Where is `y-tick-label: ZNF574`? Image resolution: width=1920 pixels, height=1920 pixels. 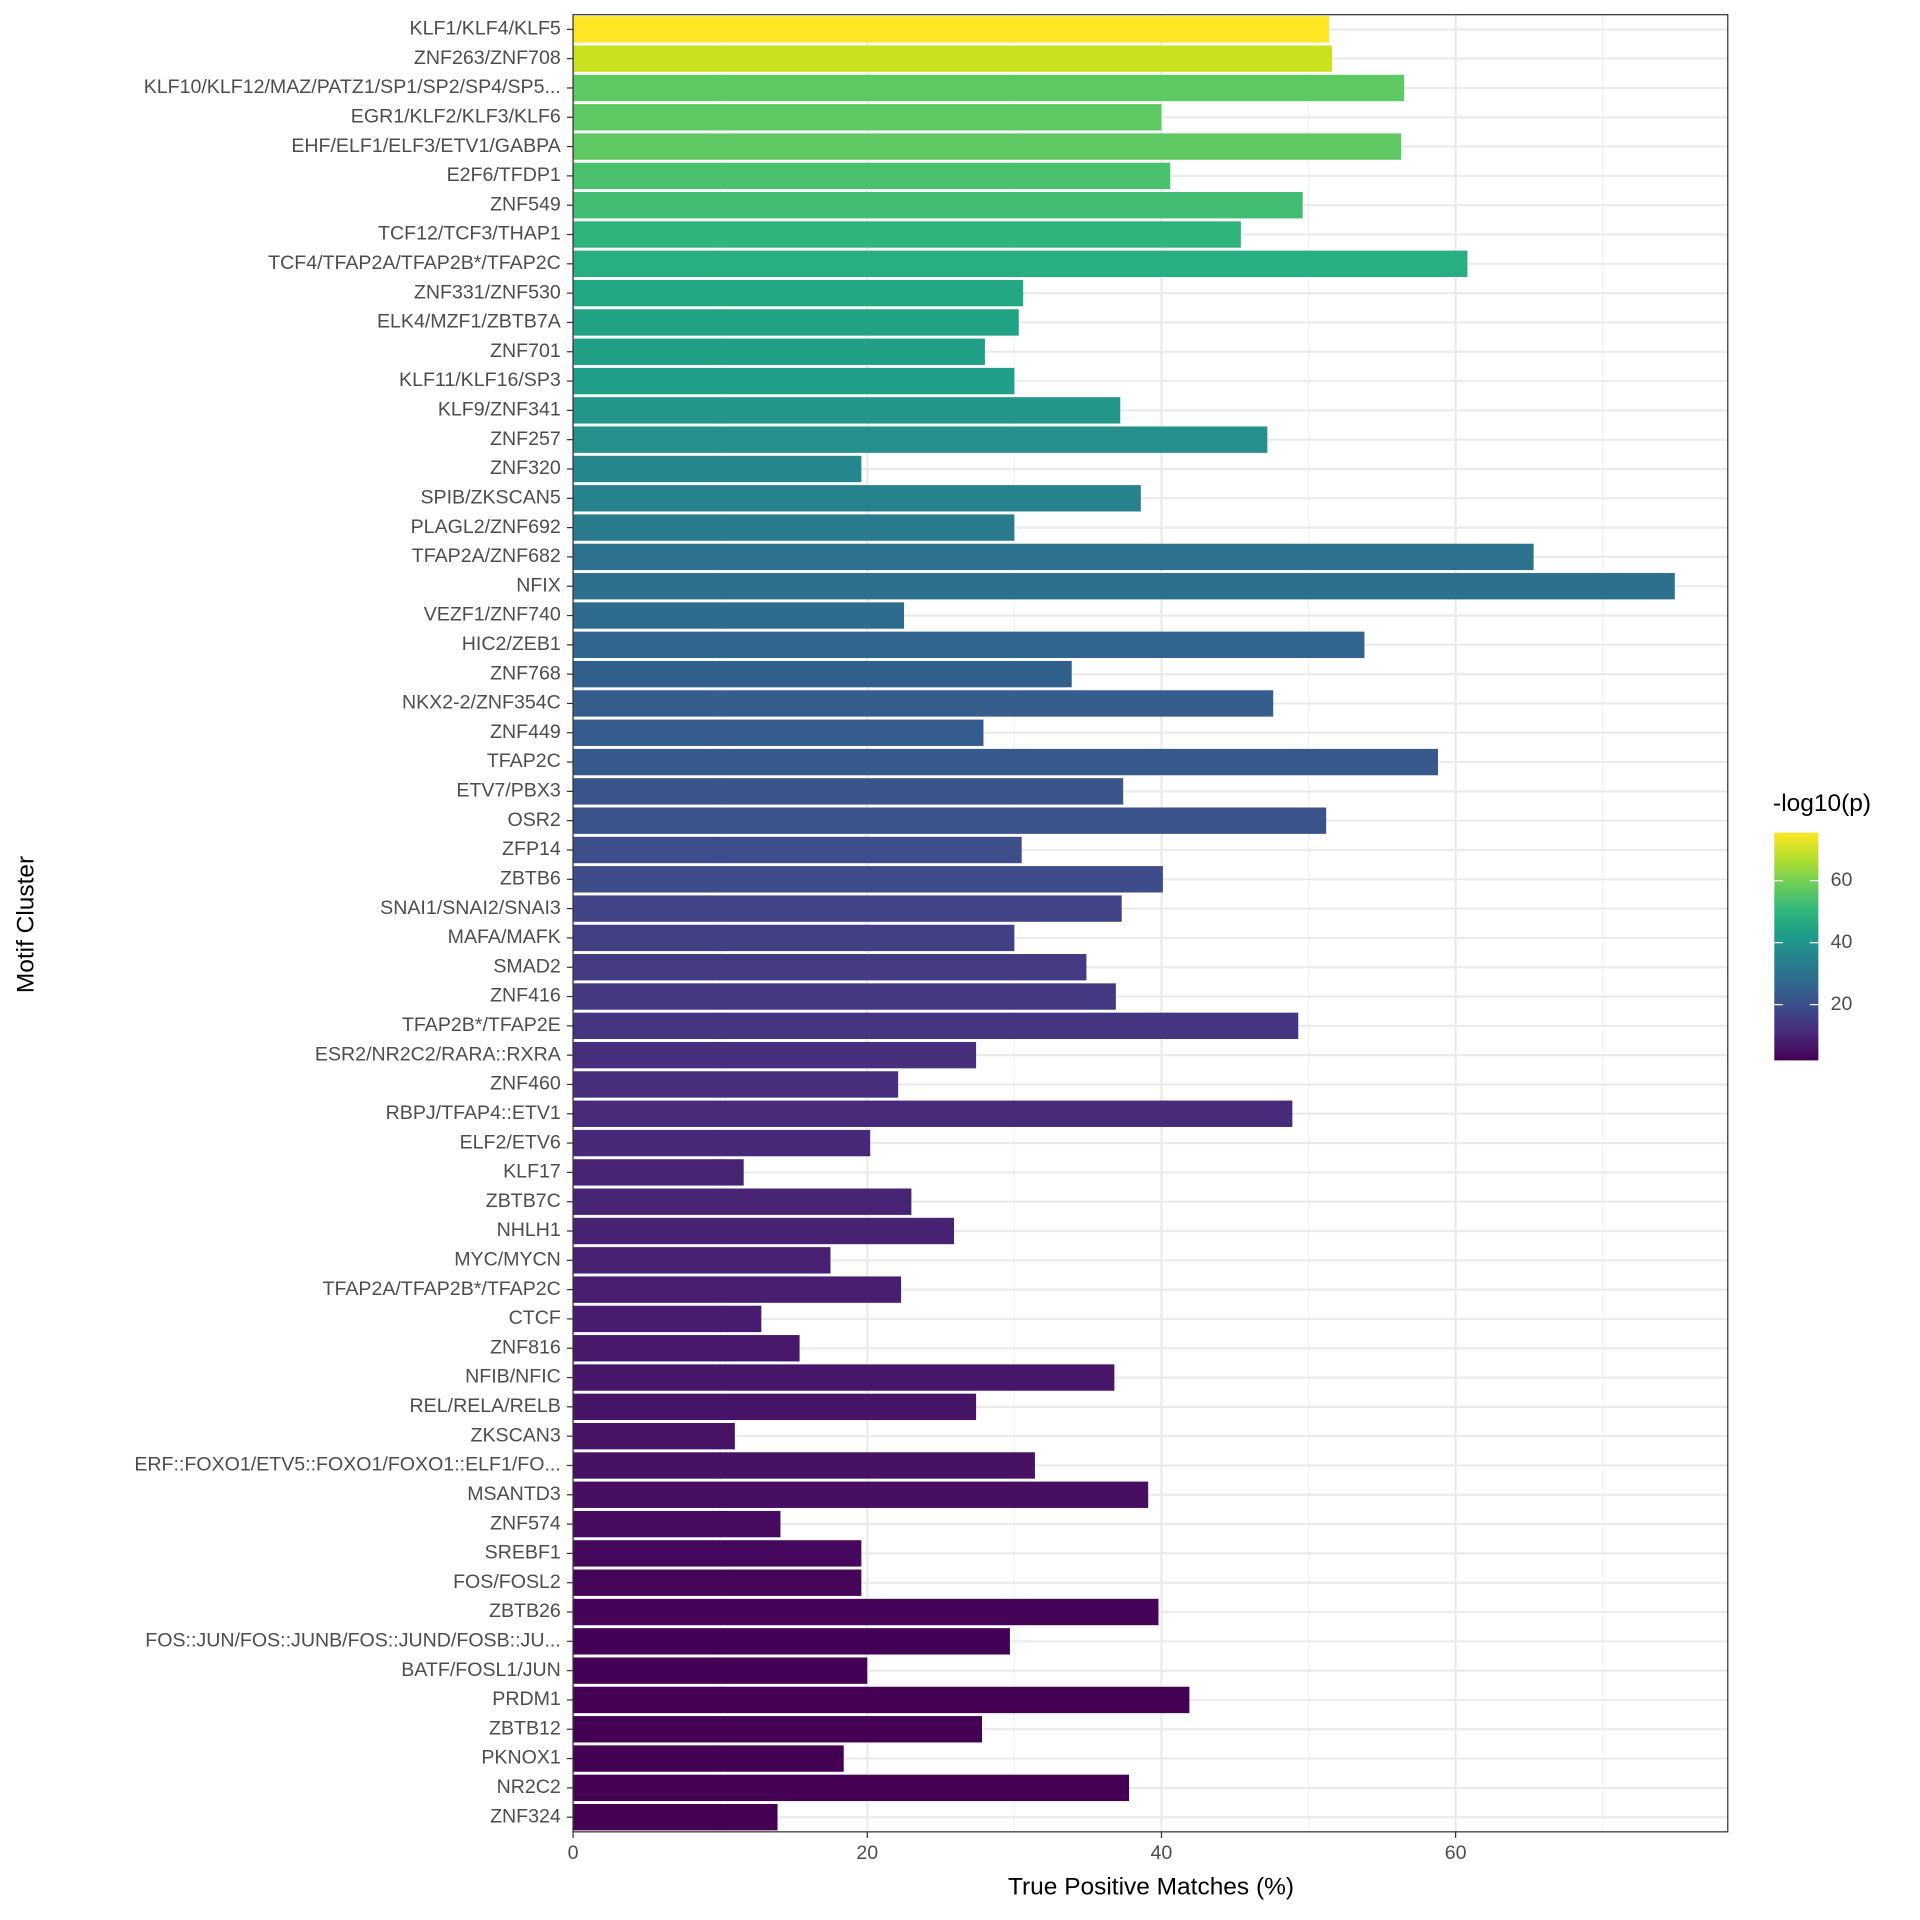
y-tick-label: ZNF574 is located at coordinates (525, 1523).